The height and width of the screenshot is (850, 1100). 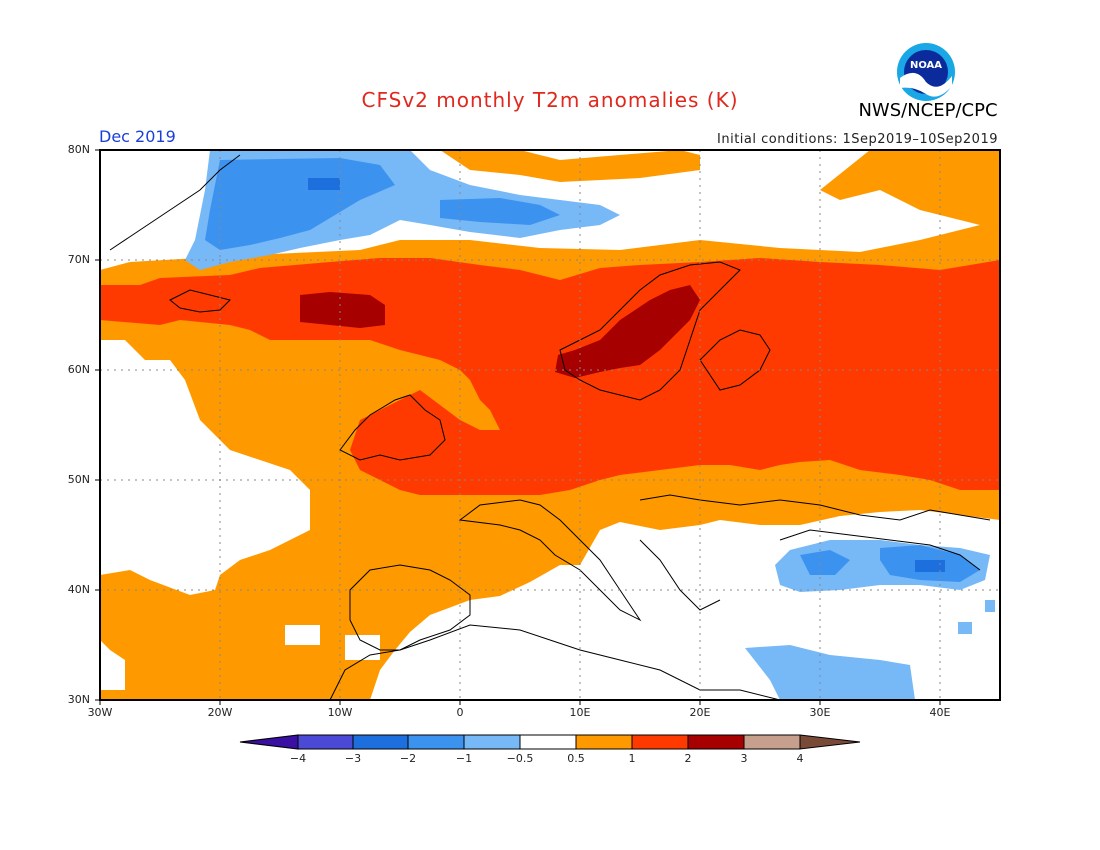 What do you see at coordinates (688, 758) in the screenshot?
I see `colorbar-label: 2` at bounding box center [688, 758].